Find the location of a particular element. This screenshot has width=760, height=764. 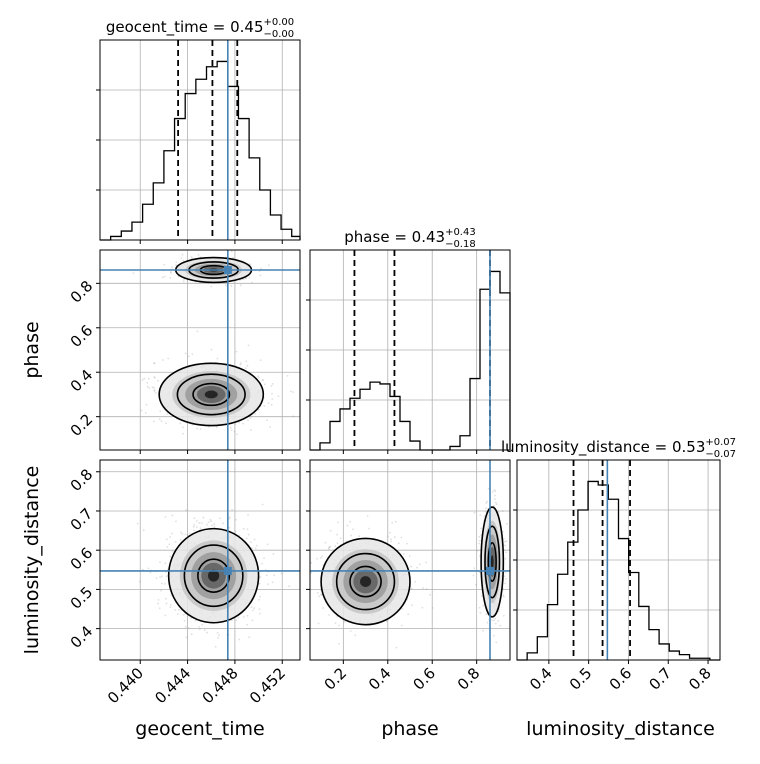

tick-label: 0.8 is located at coordinates (469, 679).